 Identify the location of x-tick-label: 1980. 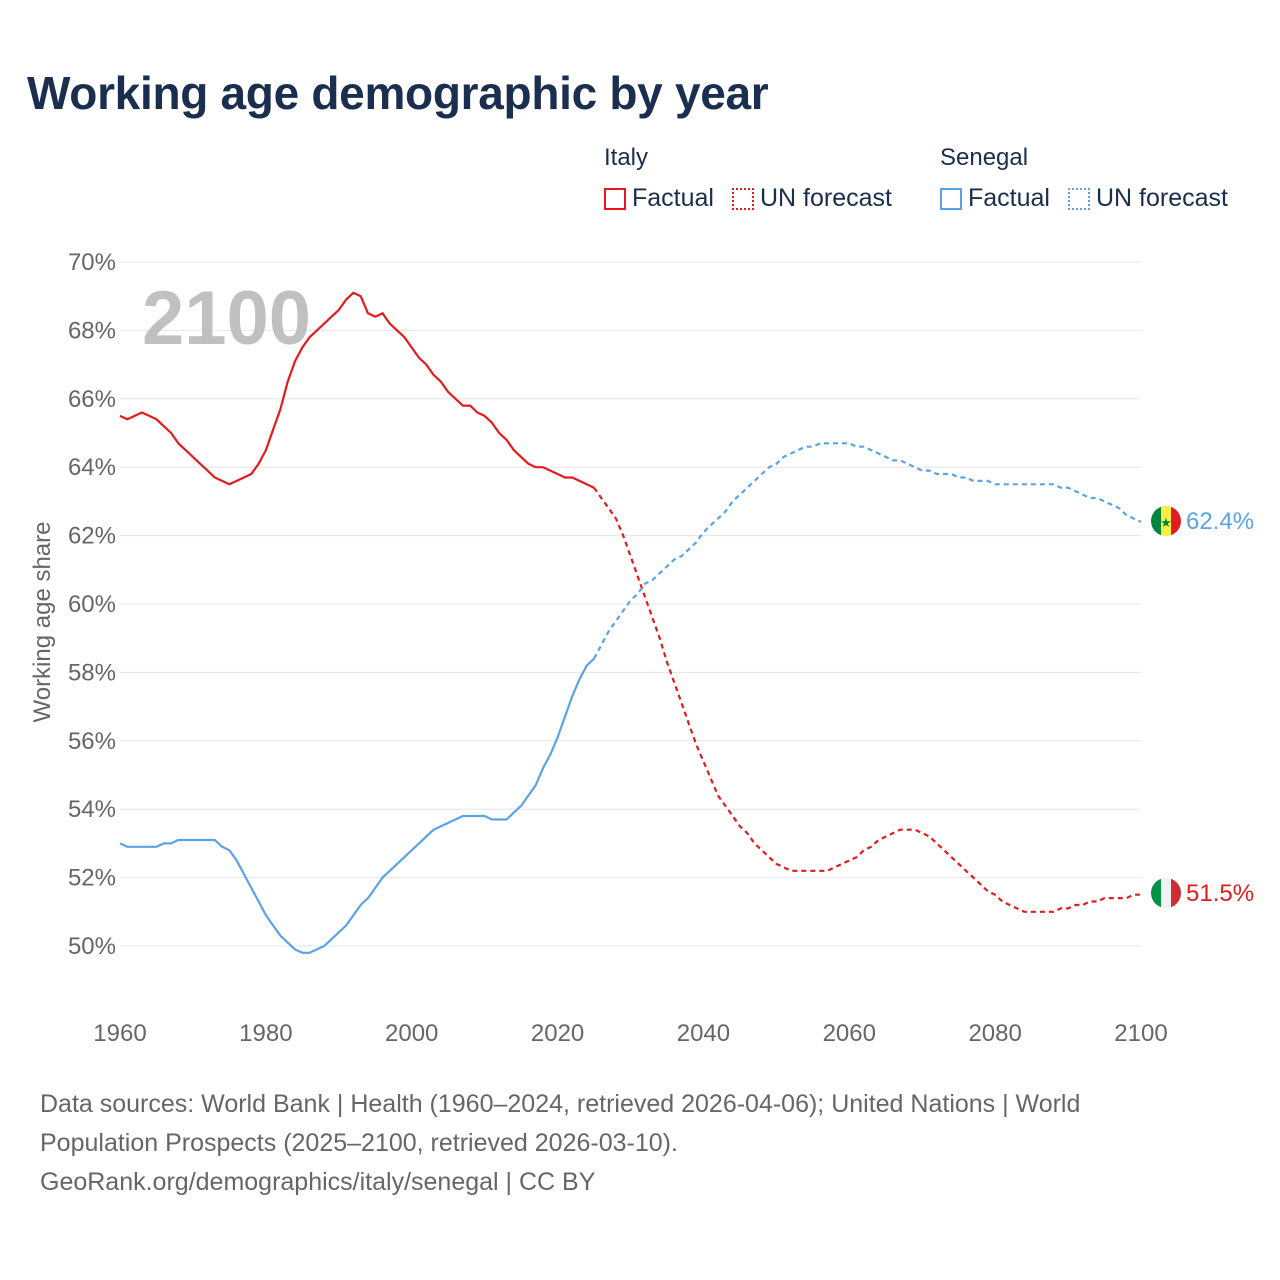
(265, 1033).